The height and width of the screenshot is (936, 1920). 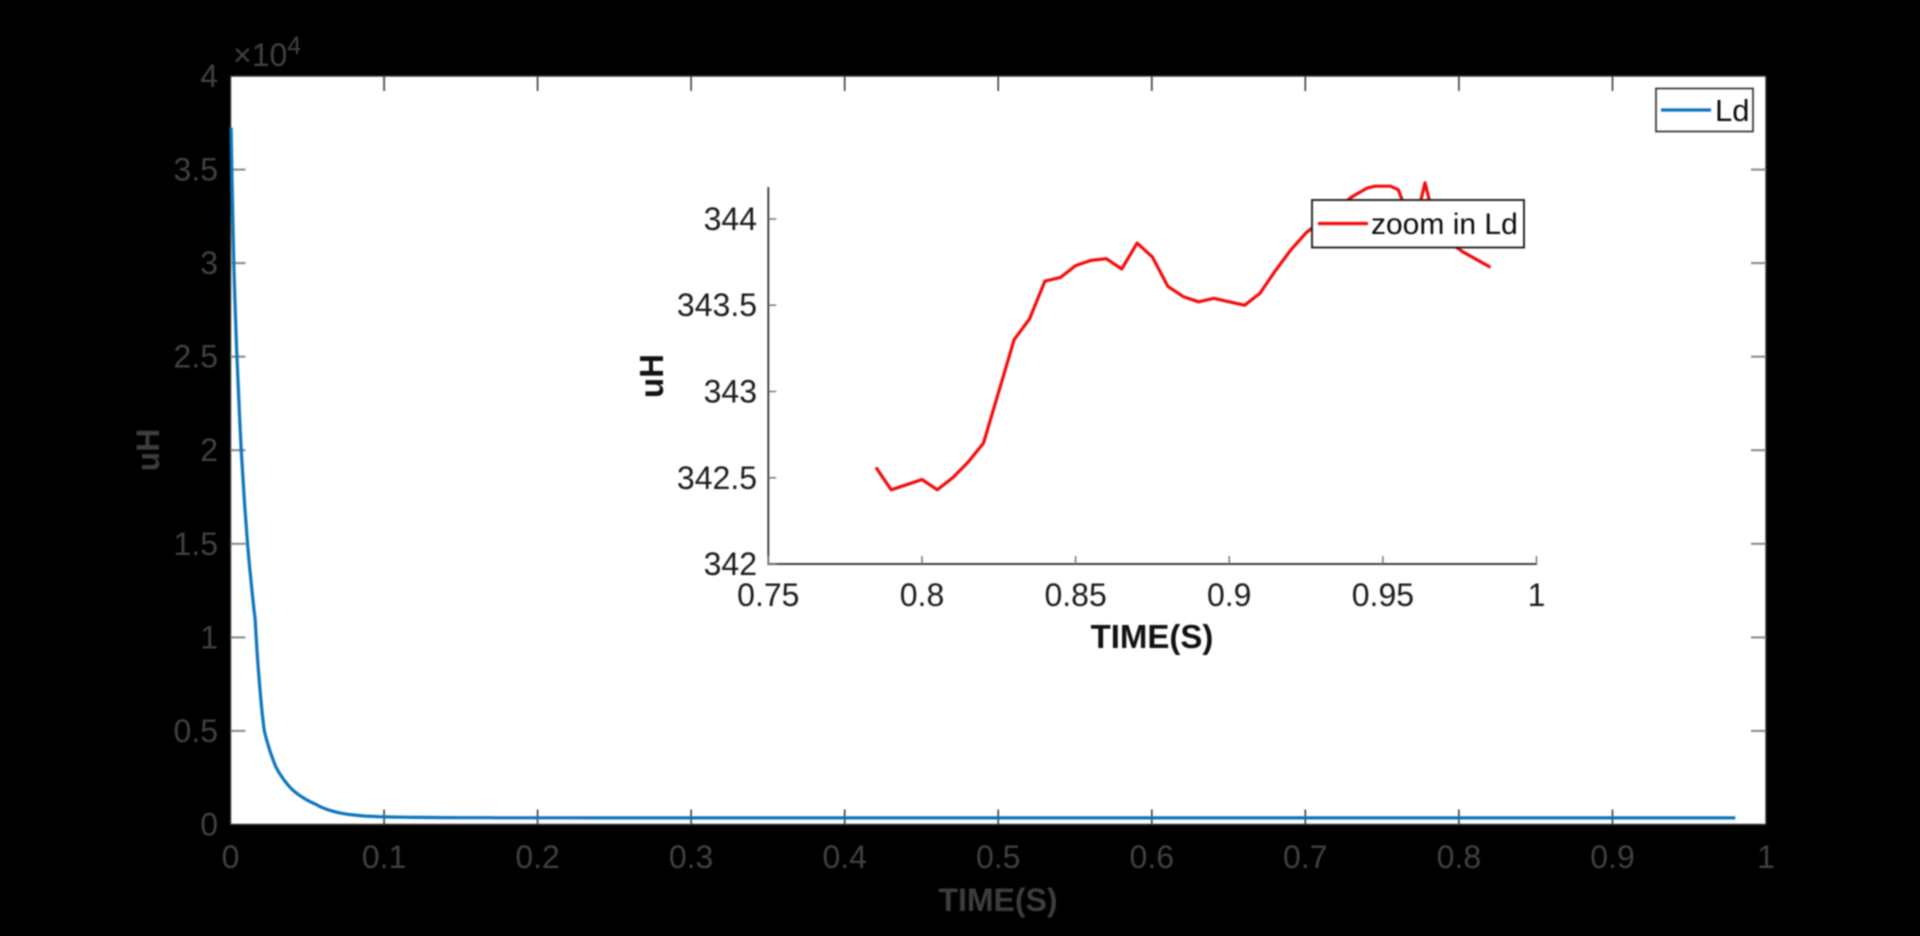 What do you see at coordinates (1305, 857) in the screenshot?
I see `svg-text: 0.7` at bounding box center [1305, 857].